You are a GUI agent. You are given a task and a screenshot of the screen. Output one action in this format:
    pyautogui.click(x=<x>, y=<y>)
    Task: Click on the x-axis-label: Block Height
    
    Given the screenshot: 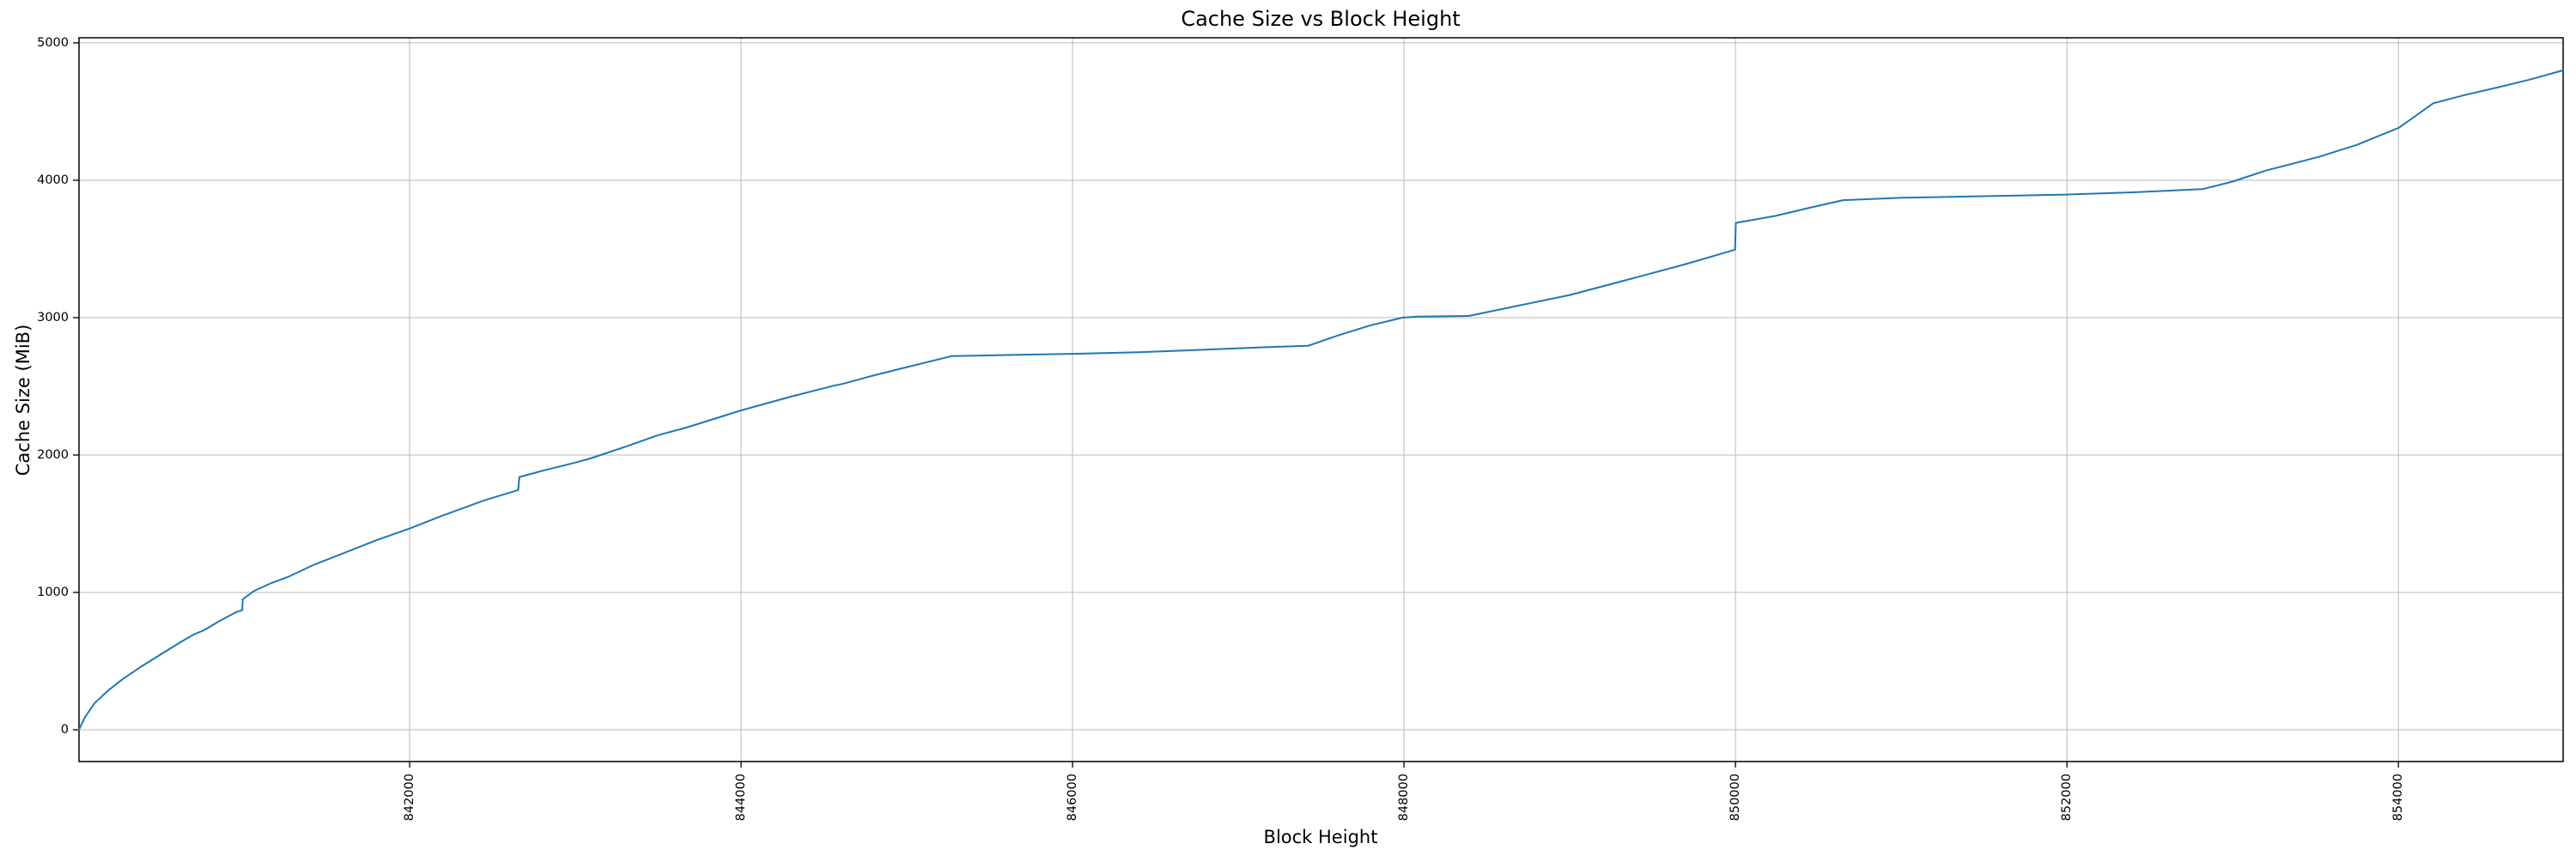 What is the action you would take?
    pyautogui.click(x=1321, y=837)
    